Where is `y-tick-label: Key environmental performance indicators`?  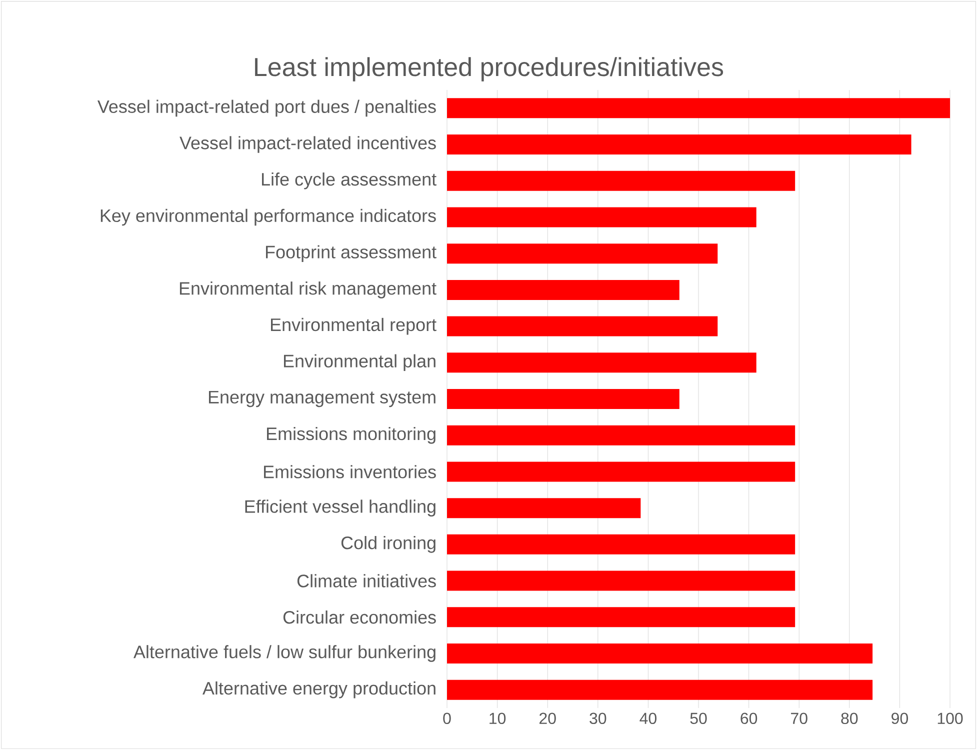 y-tick-label: Key environmental performance indicators is located at coordinates (268, 217).